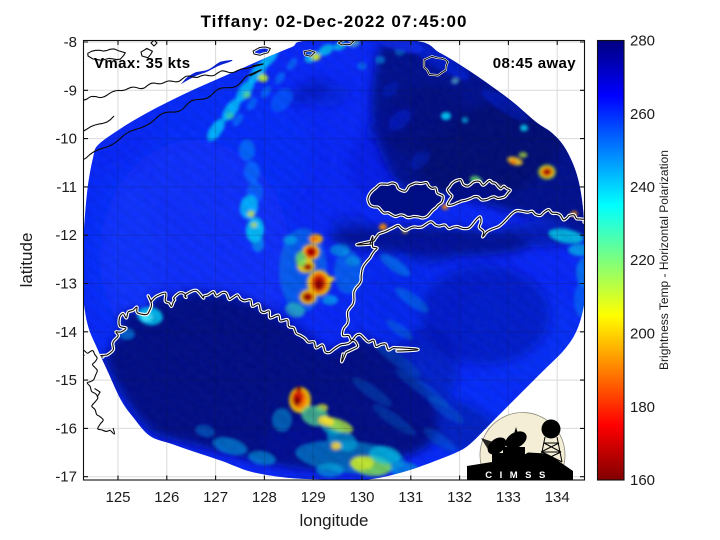 The image size is (720, 540). Describe the element at coordinates (410, 497) in the screenshot. I see `svg-text: 131` at that location.